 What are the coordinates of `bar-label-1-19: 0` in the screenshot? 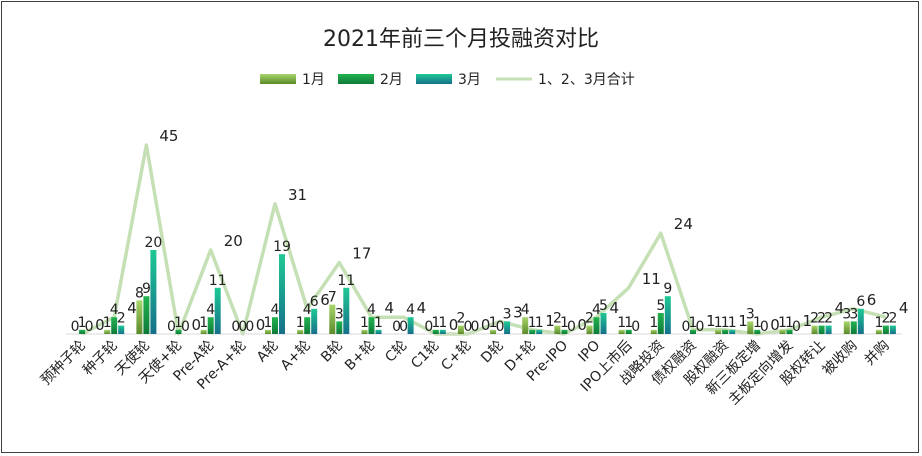 It's located at (686, 327).